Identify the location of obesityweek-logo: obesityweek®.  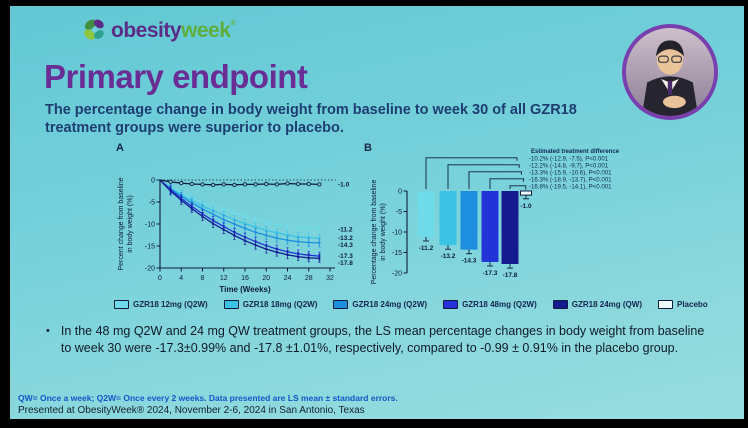
(159, 30).